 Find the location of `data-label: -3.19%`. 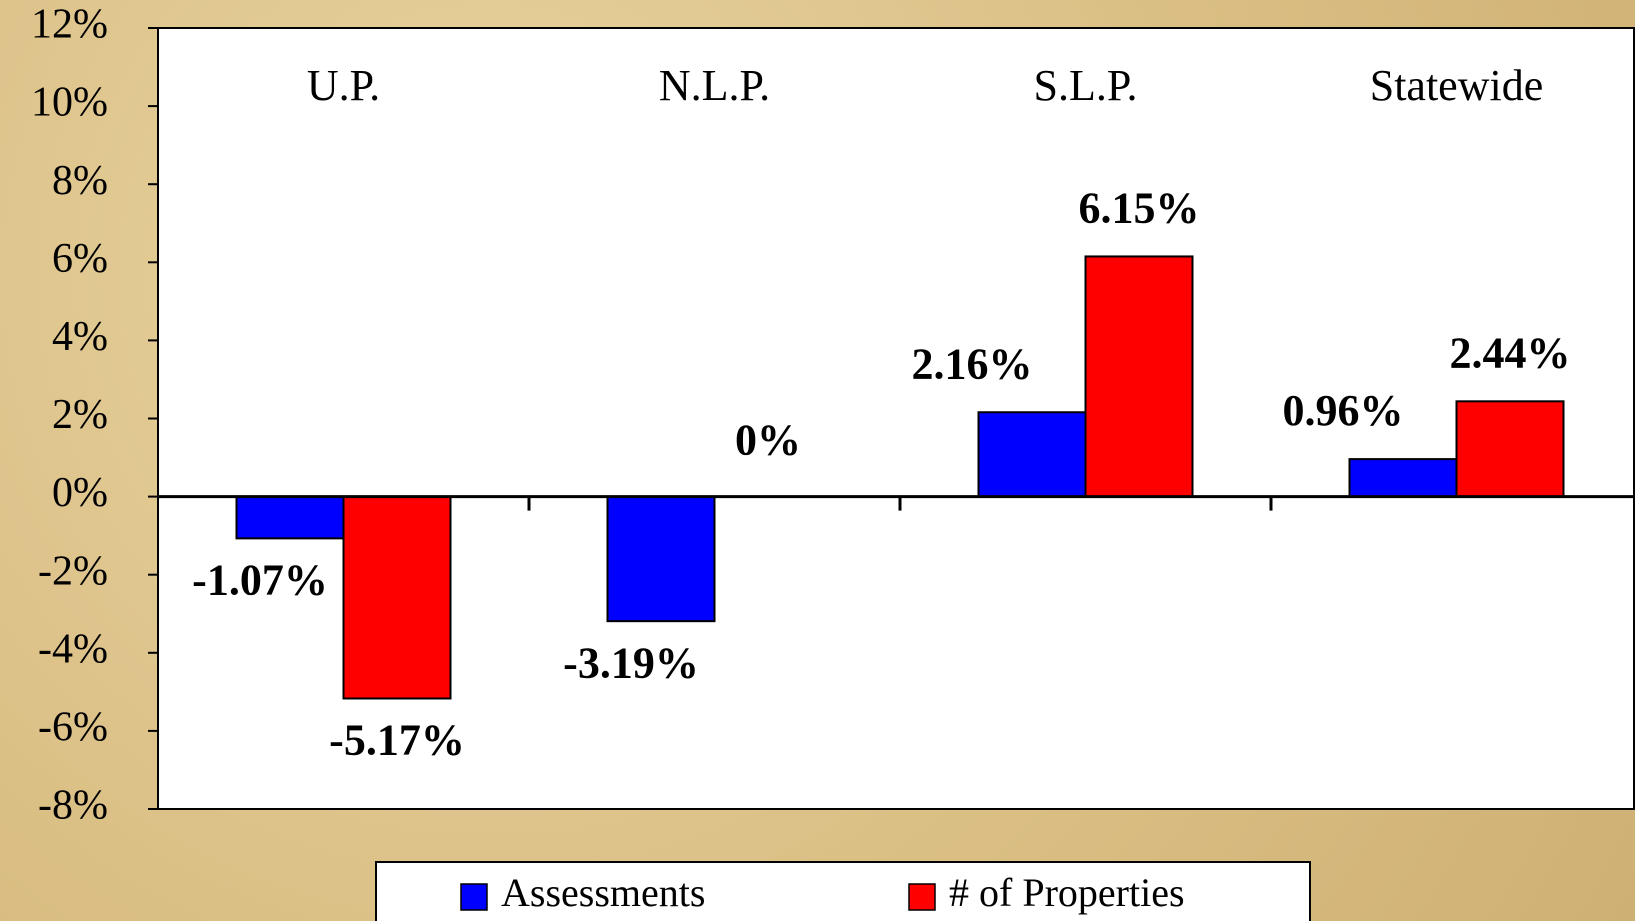

data-label: -3.19% is located at coordinates (631, 662).